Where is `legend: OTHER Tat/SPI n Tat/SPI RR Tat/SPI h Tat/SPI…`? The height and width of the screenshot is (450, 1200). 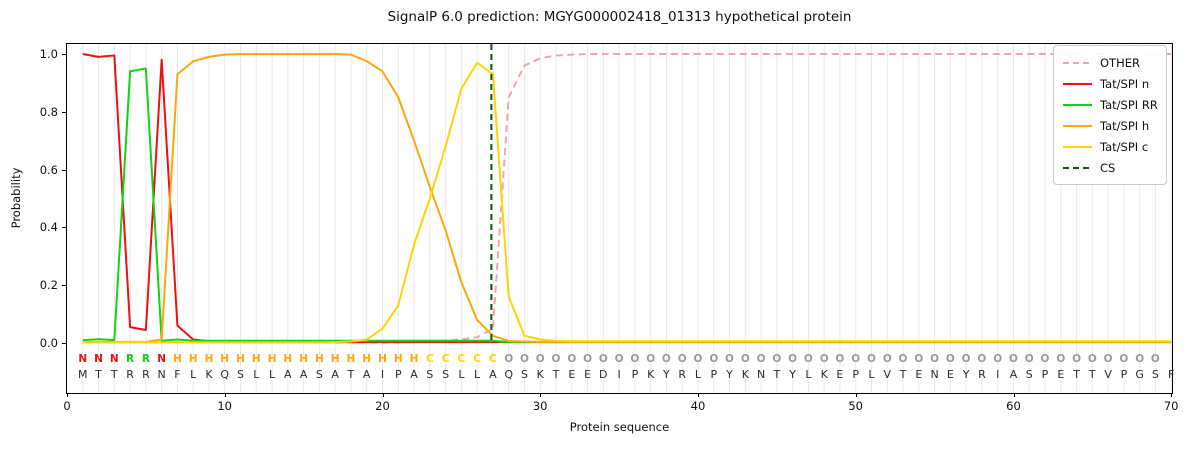
legend: OTHER Tat/SPI n Tat/SPI RR Tat/SPI h Tat/SPI… is located at coordinates (1110, 115).